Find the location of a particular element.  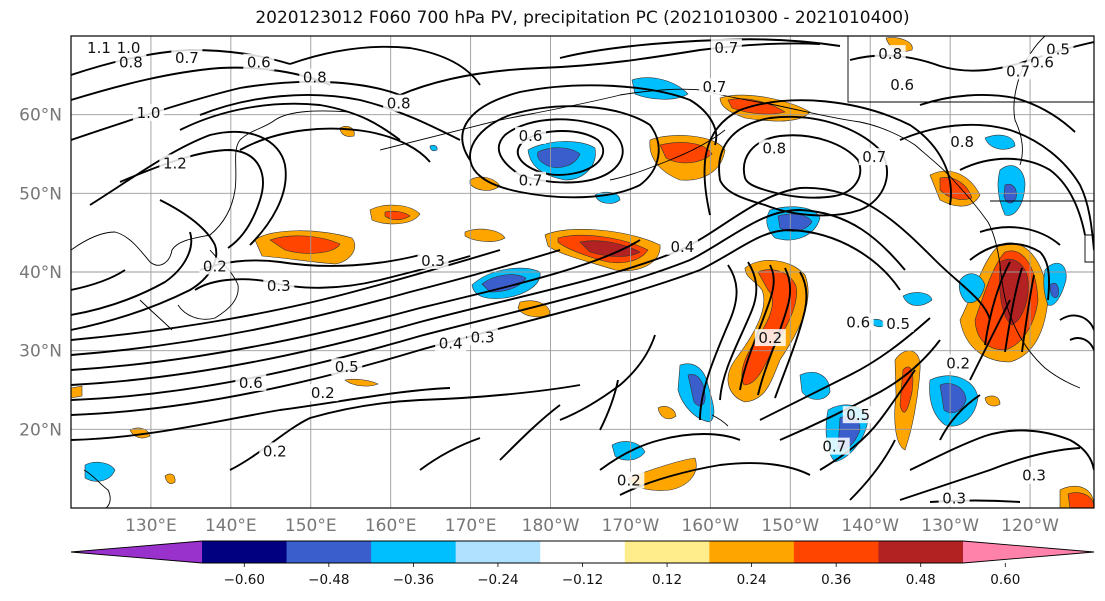

contour-label: 0.5 is located at coordinates (858, 415).